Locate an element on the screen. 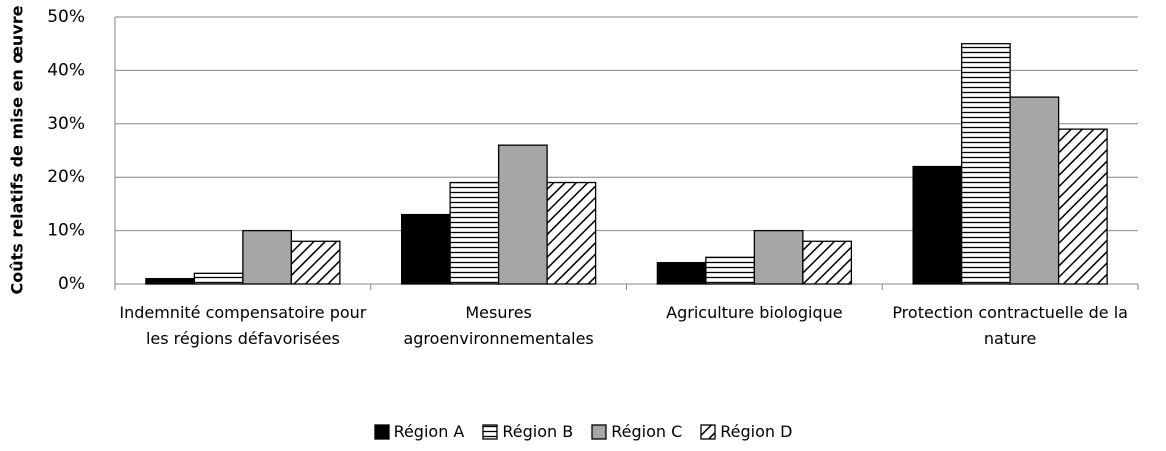  legend-item: Région A is located at coordinates (419, 431).